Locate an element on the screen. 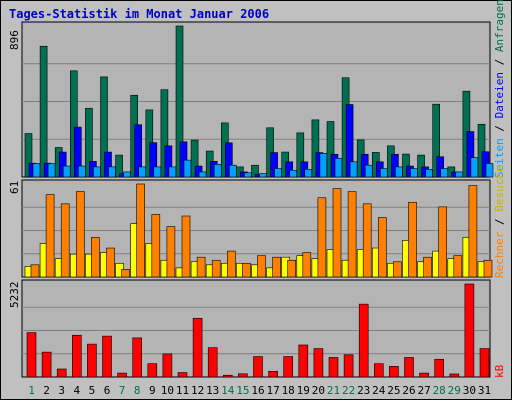 This screenshot has height=405, width=512. x-axis-day-label: 15 is located at coordinates (242, 390).